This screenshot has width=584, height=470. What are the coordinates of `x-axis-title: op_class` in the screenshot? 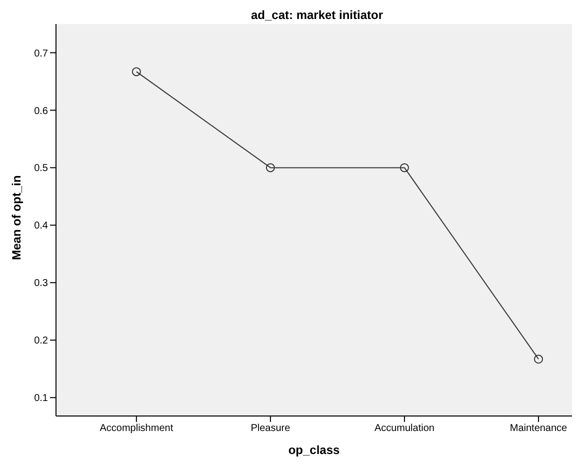 It's located at (314, 450).